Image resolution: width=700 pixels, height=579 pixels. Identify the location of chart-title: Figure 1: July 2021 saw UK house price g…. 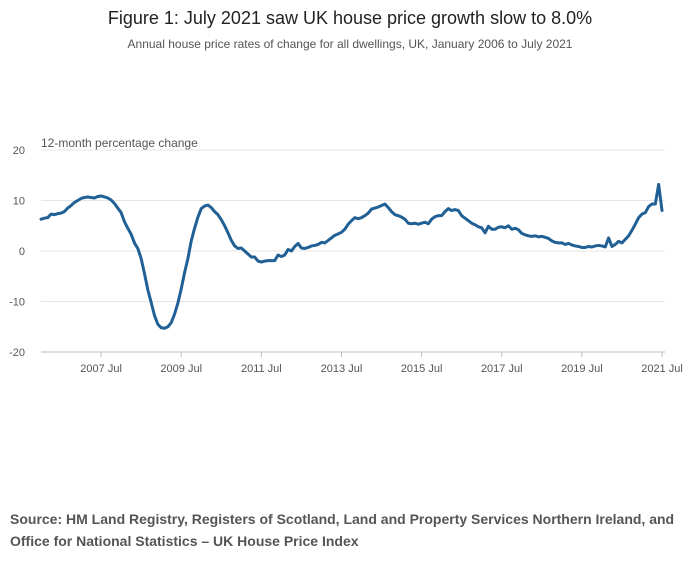
(350, 18).